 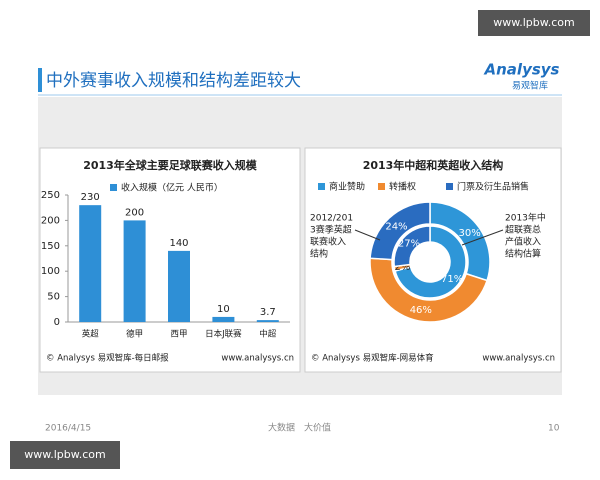 What do you see at coordinates (331, 219) in the screenshot?
I see `ring-label: 2012/201` at bounding box center [331, 219].